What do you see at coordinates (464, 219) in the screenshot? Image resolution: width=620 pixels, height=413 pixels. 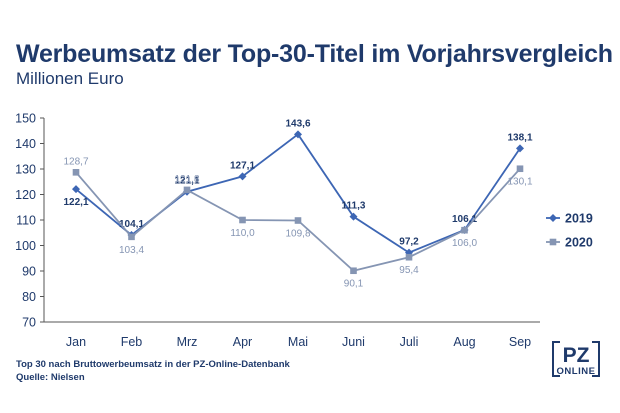 I see `data-label: 106,1` at bounding box center [464, 219].